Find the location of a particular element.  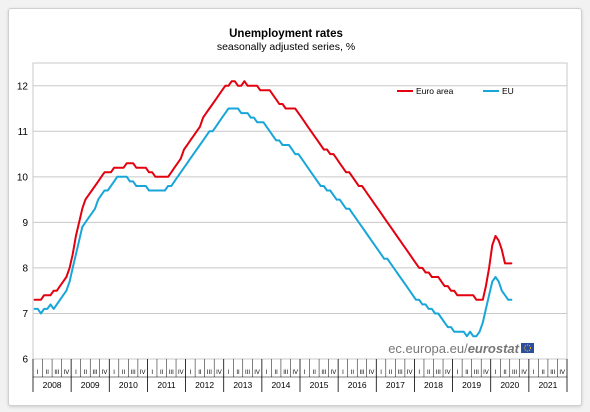

y-axis: 6 7 8 9 10 11 12 is located at coordinates (23, 223).